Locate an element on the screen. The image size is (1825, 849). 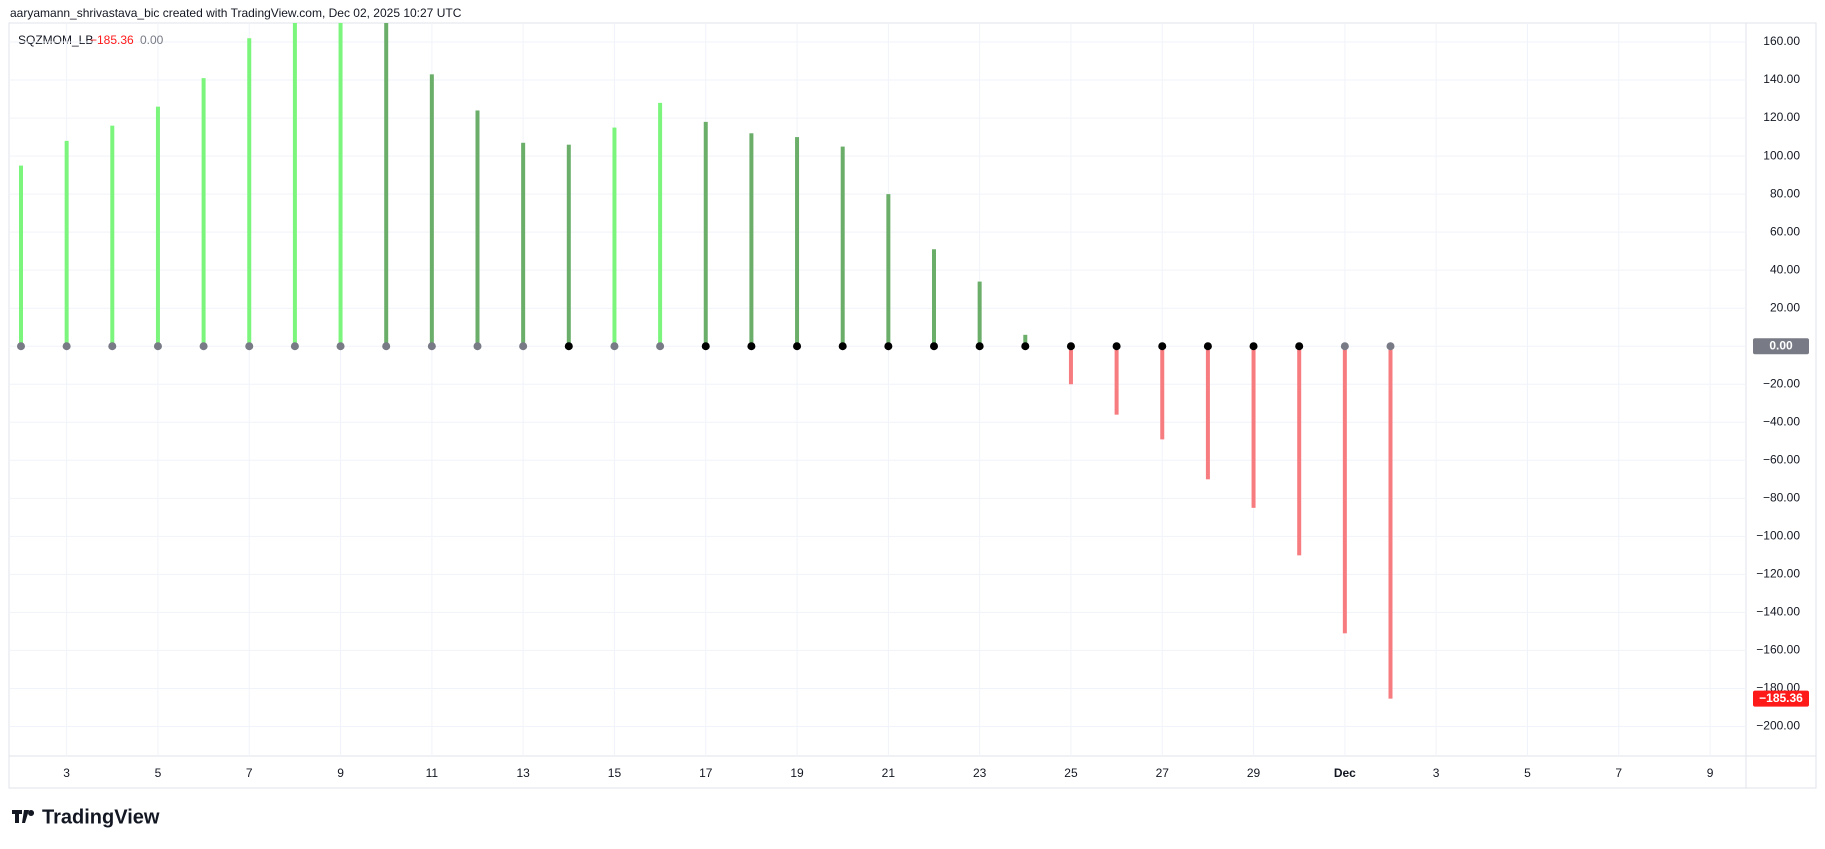
footer: TradingView is located at coordinates (101, 817).